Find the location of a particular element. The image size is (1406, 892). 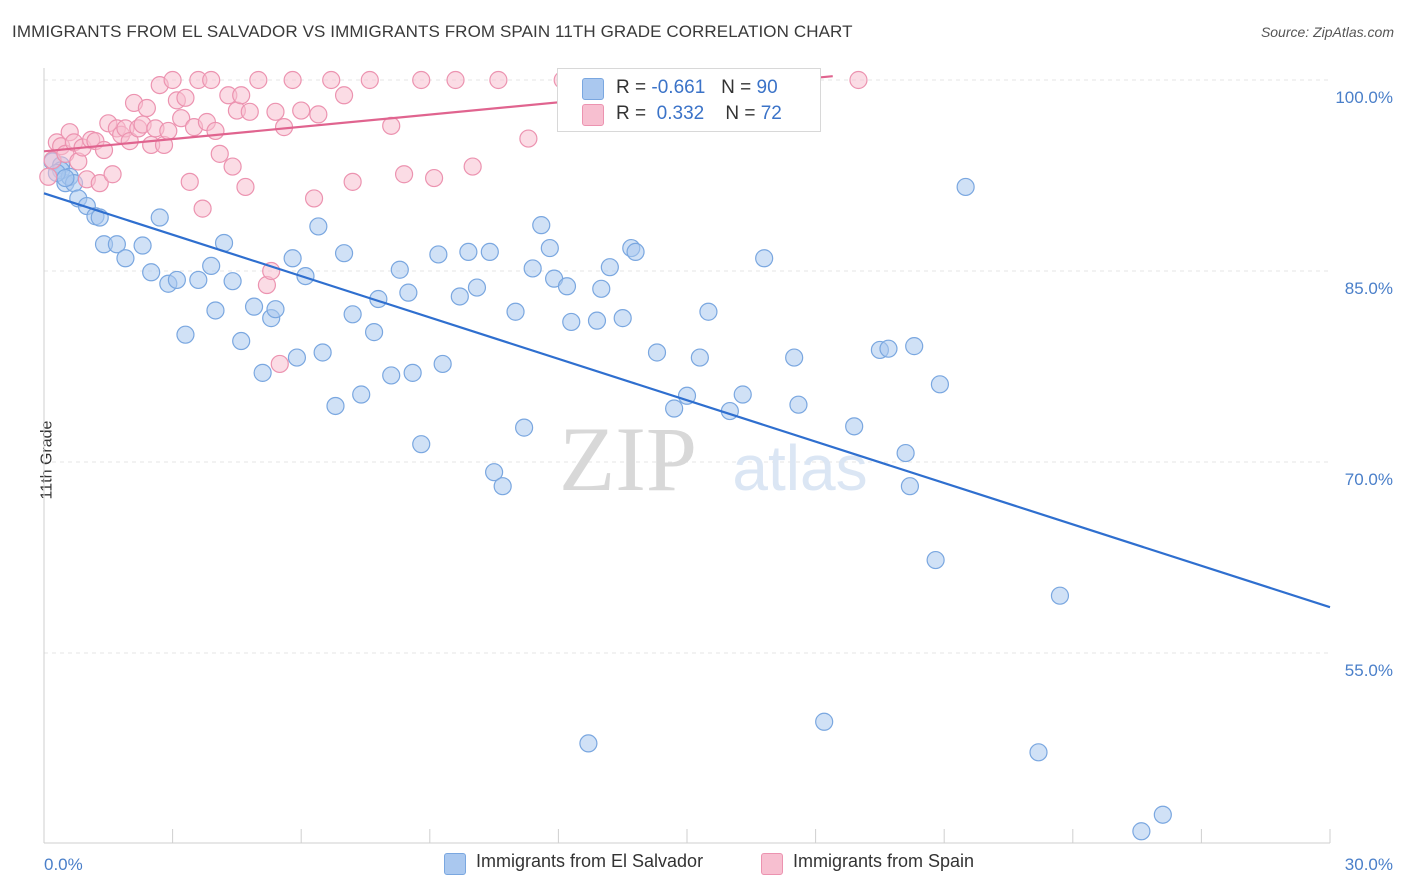

stats-legend: R = -0.661 N = 90 R = 0.332 N = 72 is located at coordinates (689, 100).